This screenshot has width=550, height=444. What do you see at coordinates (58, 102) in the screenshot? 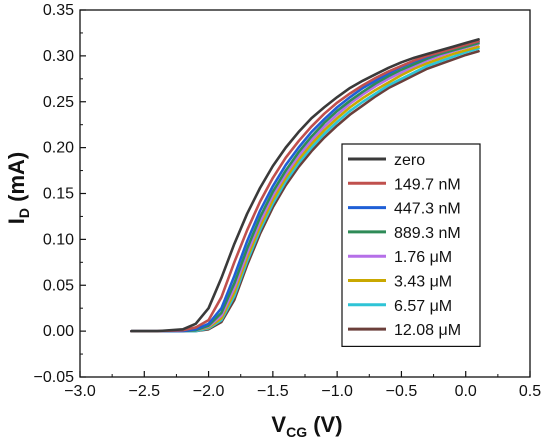
I see `y-tick-label: 0.25` at bounding box center [58, 102].